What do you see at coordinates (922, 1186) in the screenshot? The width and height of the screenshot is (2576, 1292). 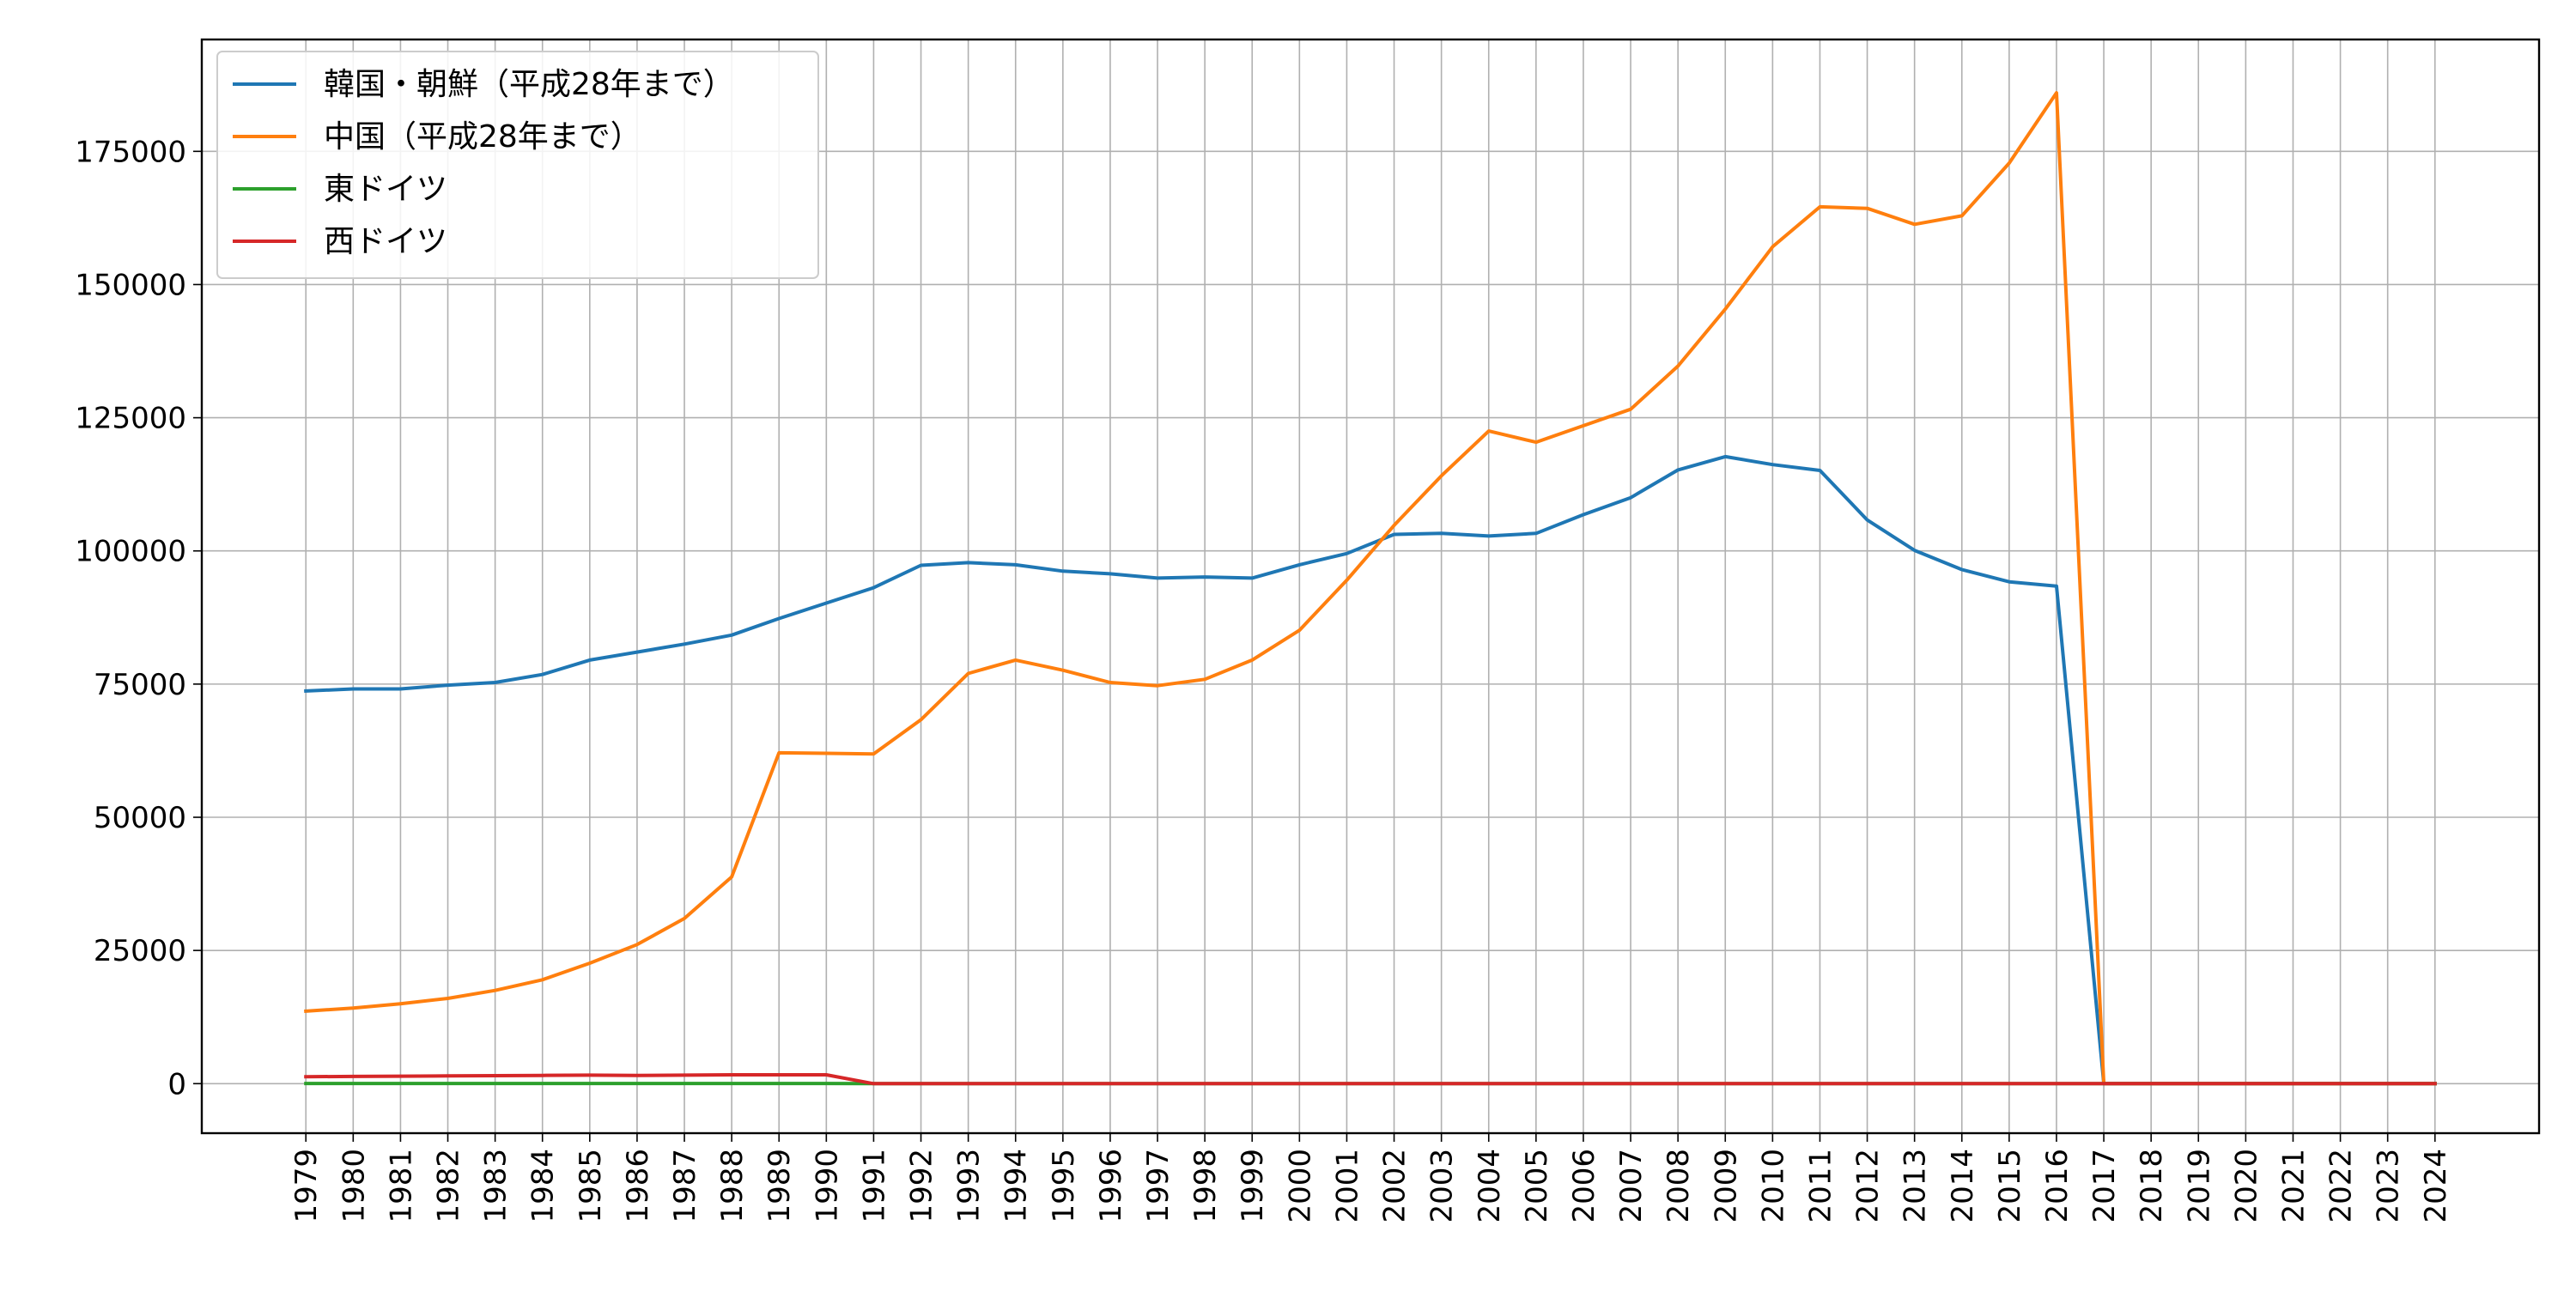 I see `x-tick-label: 1992` at bounding box center [922, 1186].